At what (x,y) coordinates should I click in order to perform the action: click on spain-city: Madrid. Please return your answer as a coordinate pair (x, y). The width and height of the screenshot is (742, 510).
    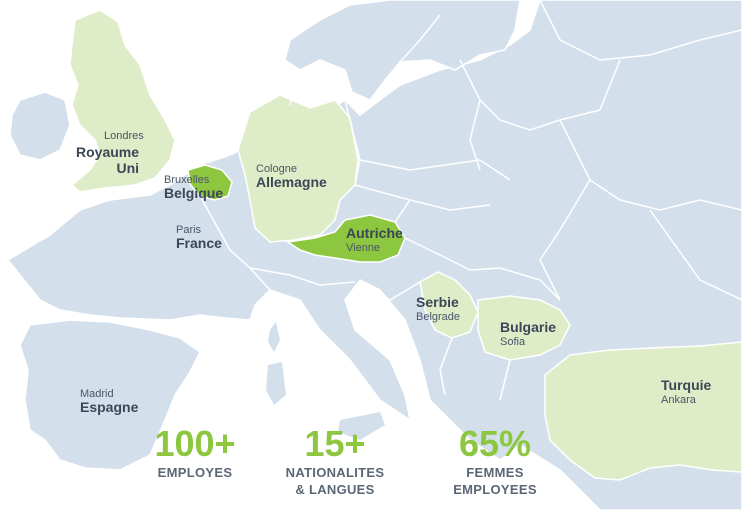
    Looking at the image, I should click on (97, 394).